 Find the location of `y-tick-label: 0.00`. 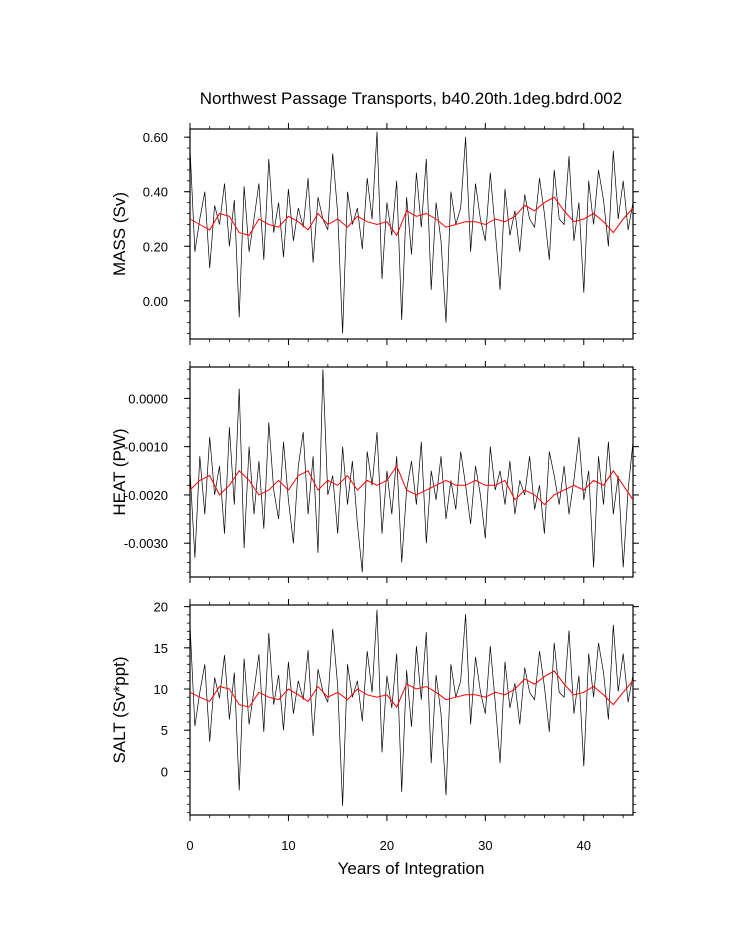

y-tick-label: 0.00 is located at coordinates (155, 301).